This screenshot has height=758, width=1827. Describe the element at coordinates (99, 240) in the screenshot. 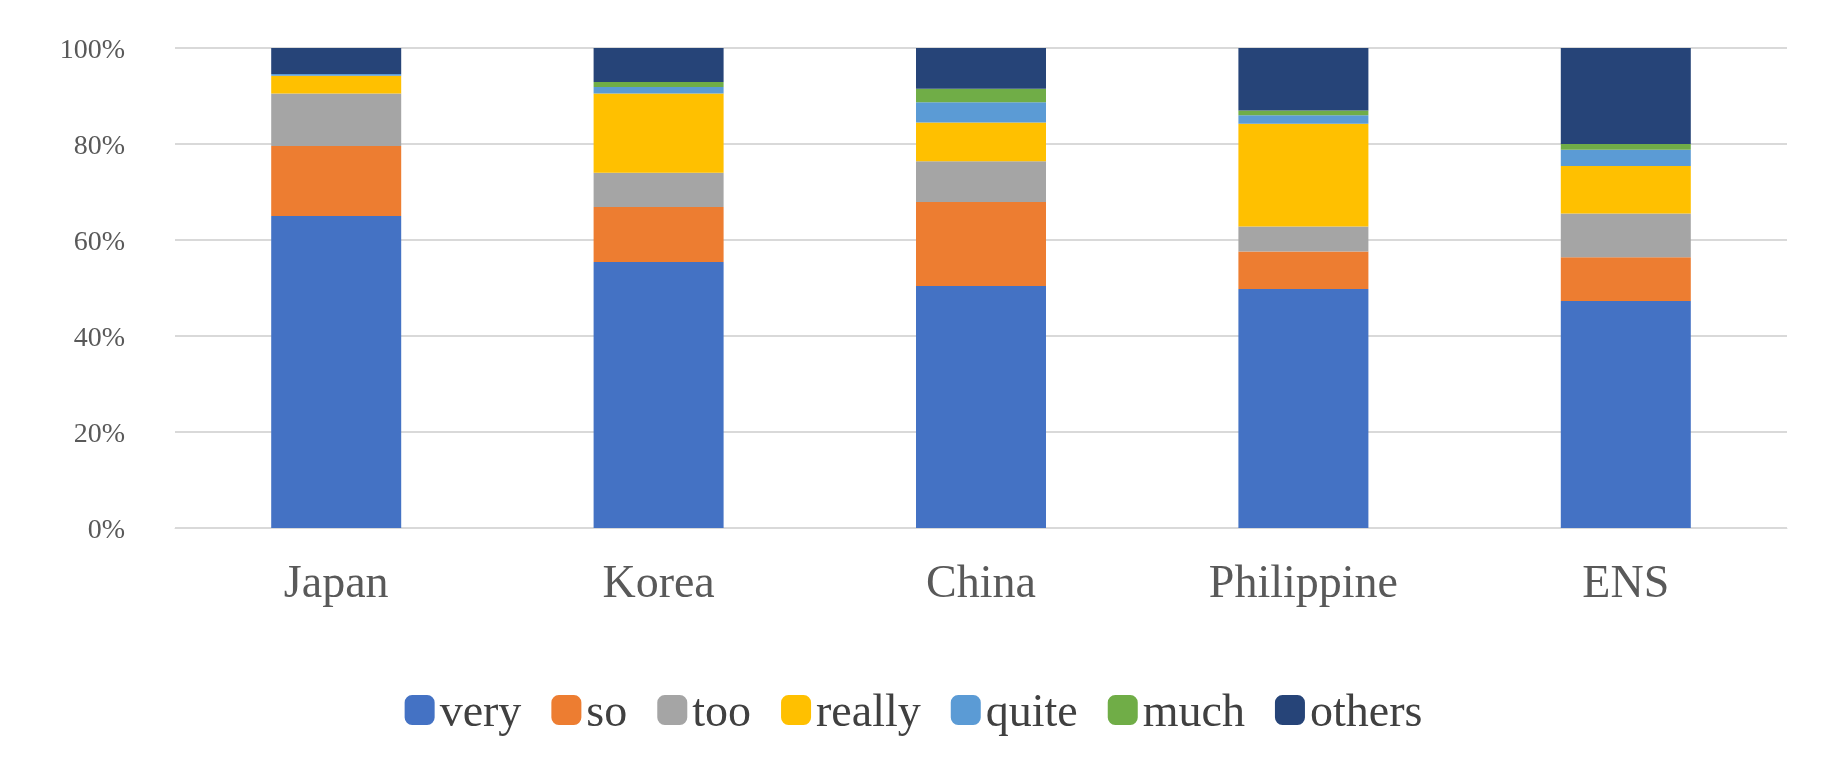

I see `y-tick-label: 60%` at that location.